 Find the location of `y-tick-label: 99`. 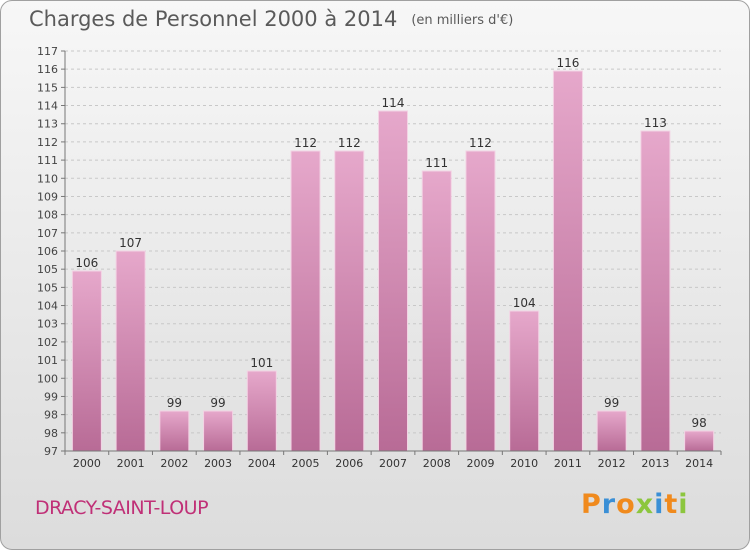

y-tick-label: 99 is located at coordinates (51, 396).